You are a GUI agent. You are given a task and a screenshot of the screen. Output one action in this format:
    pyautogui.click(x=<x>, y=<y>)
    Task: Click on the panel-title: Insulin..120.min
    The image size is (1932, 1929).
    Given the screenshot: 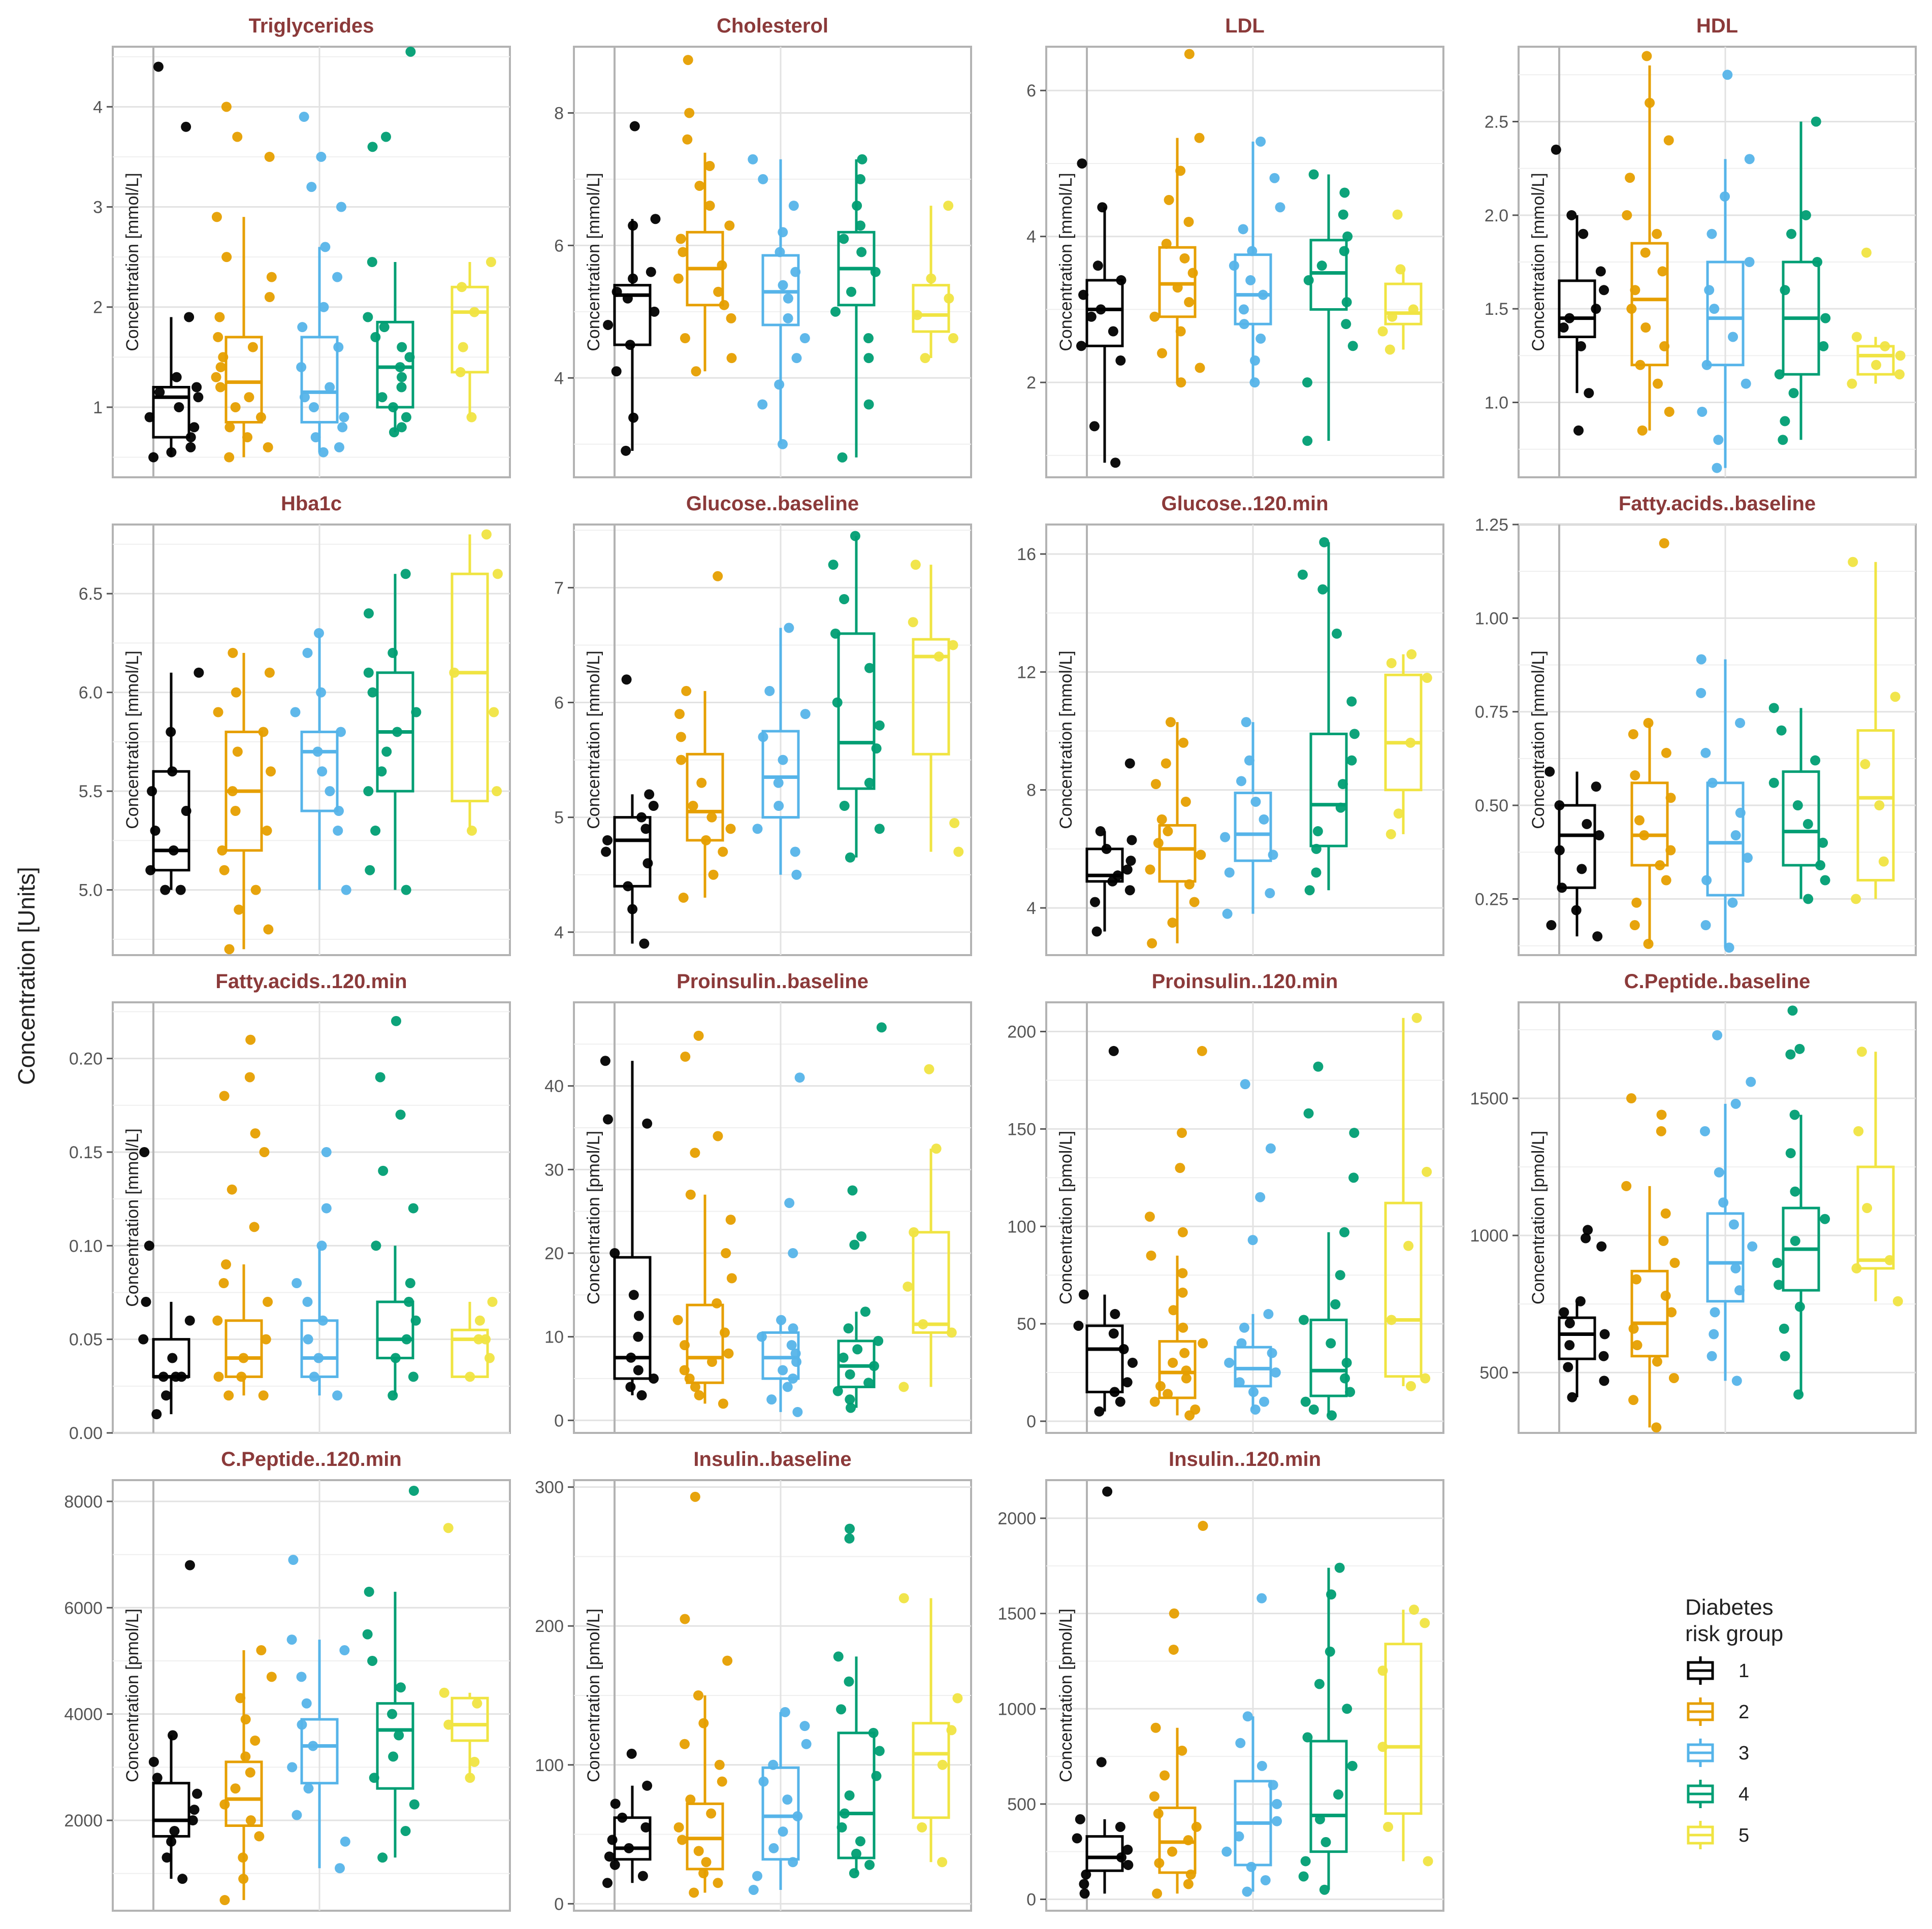 What is the action you would take?
    pyautogui.click(x=1245, y=1459)
    